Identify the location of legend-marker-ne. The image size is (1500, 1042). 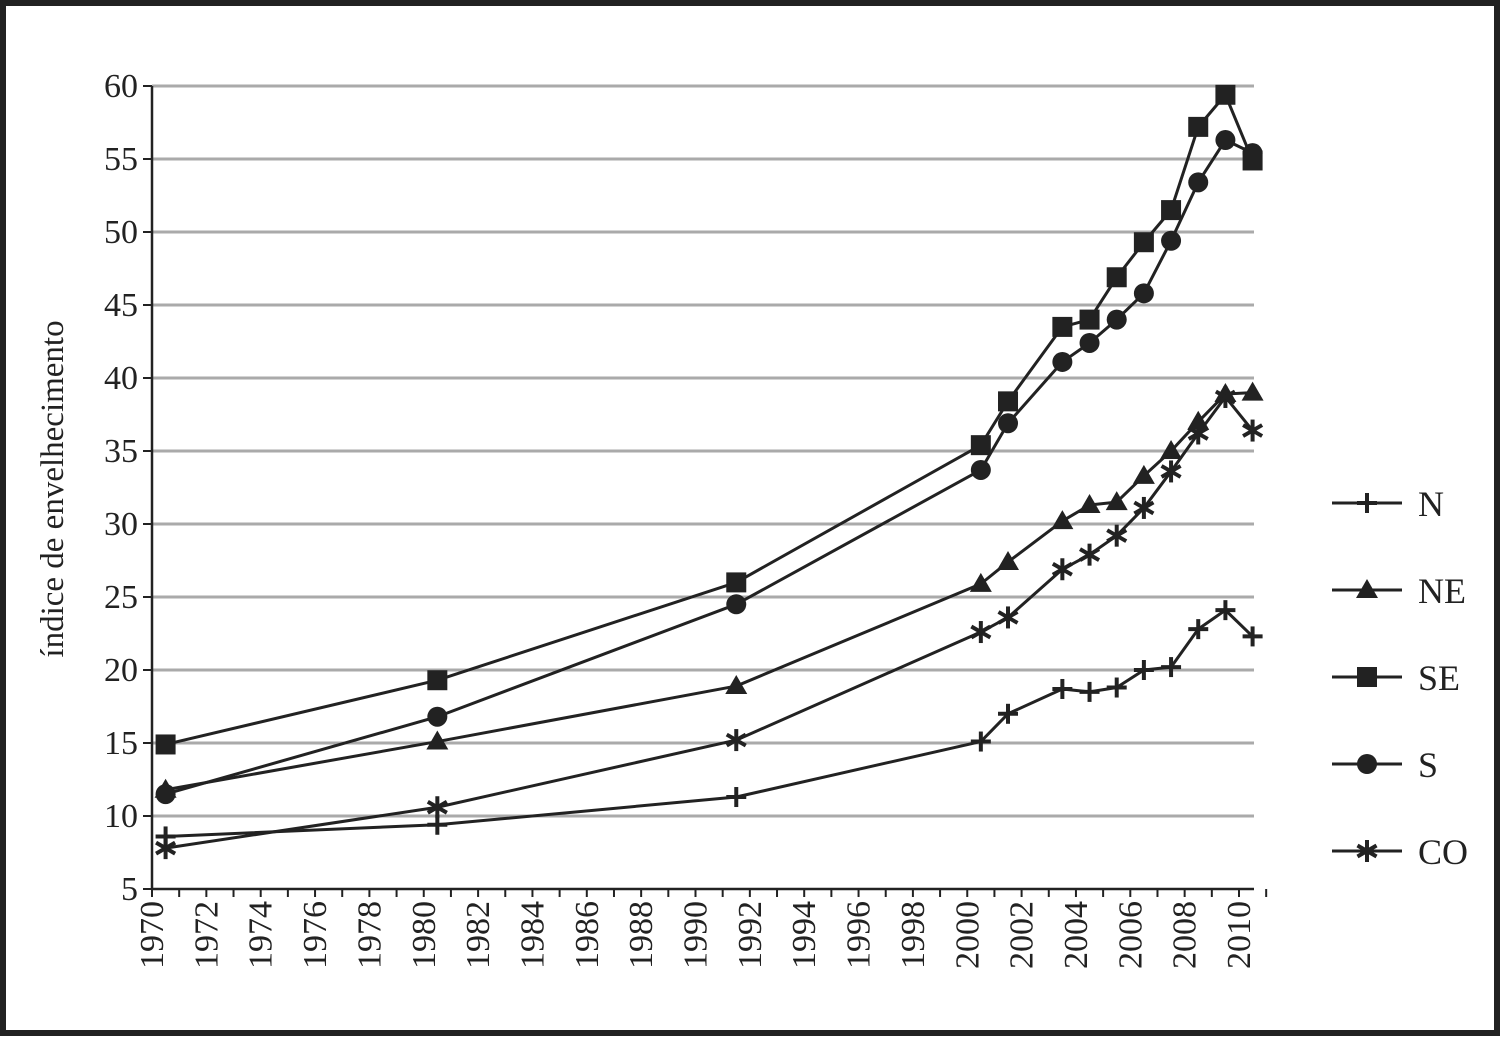
(1367, 588).